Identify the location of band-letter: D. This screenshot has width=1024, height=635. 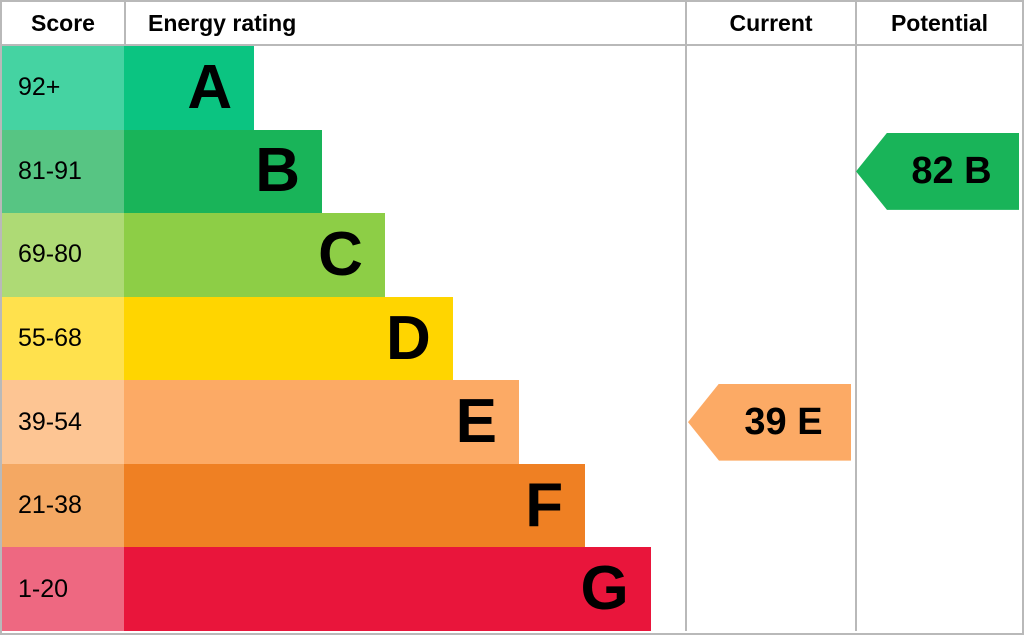
(408, 338).